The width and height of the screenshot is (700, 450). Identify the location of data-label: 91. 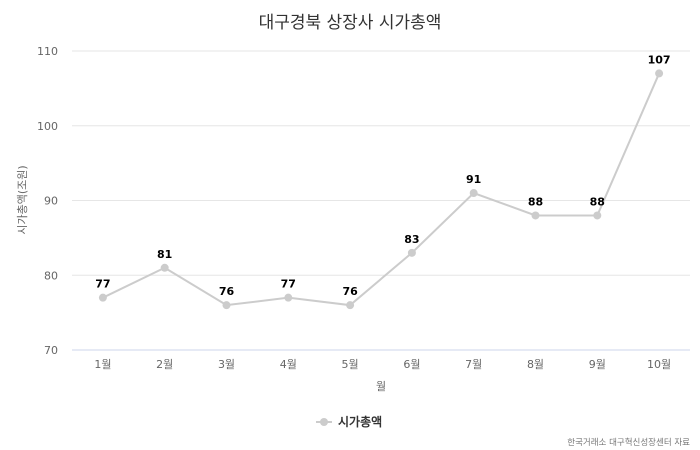
(473, 179).